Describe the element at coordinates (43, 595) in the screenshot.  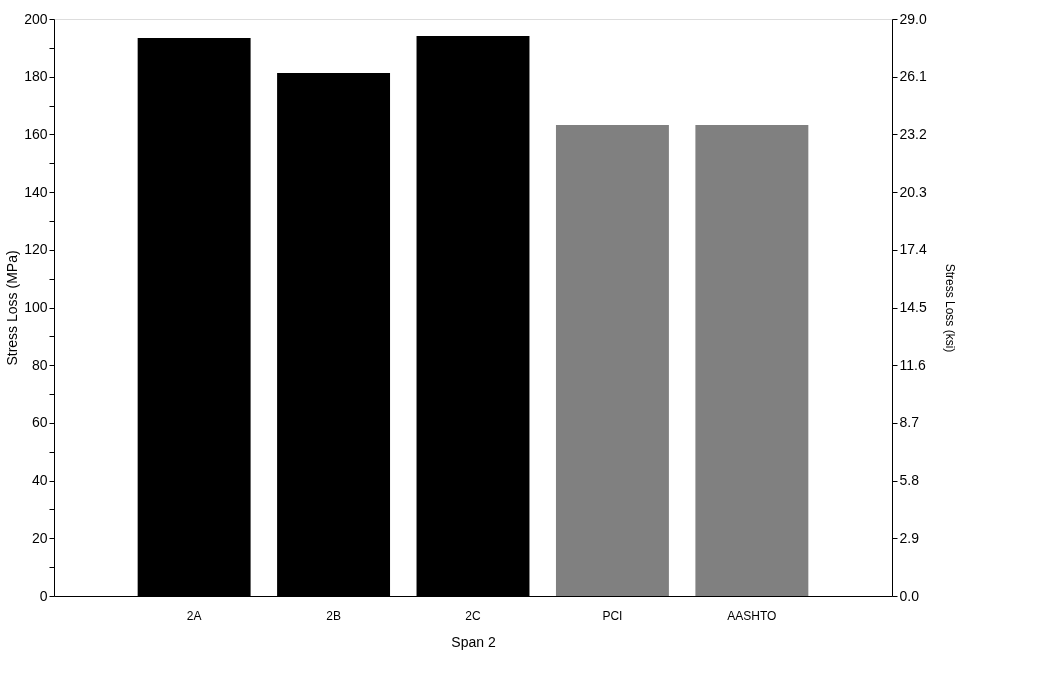
I see `y-tick-label: 0` at that location.